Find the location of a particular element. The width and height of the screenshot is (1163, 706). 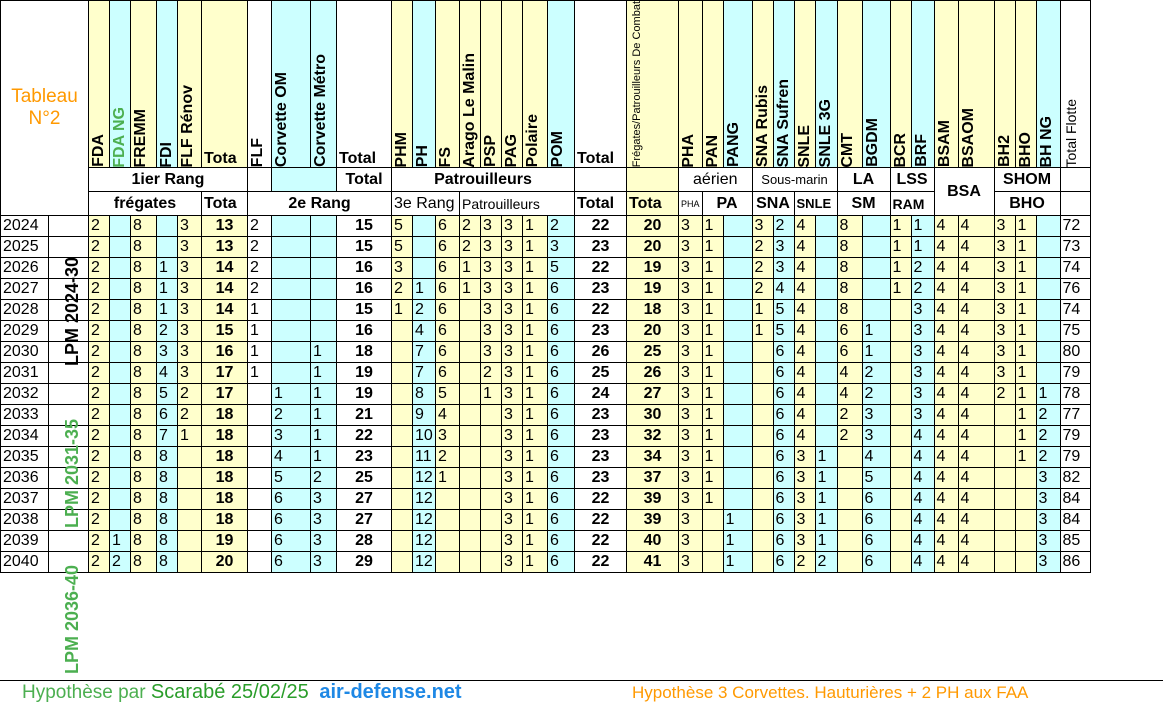

col-header: PH is located at coordinates (424, 84).